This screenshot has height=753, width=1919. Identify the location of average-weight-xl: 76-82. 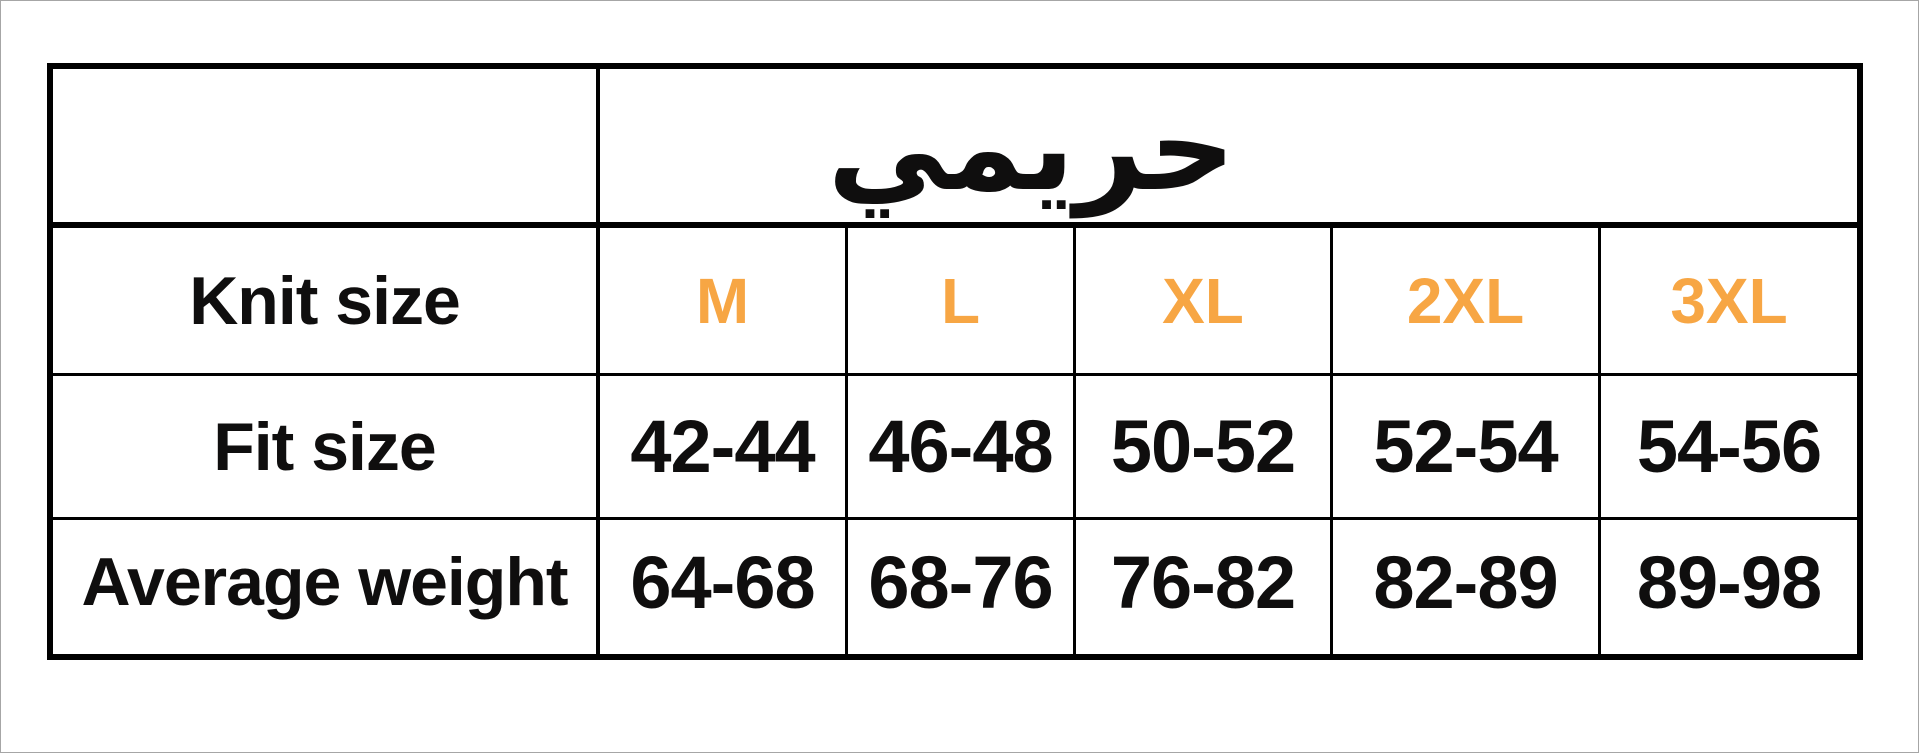
(1203, 582).